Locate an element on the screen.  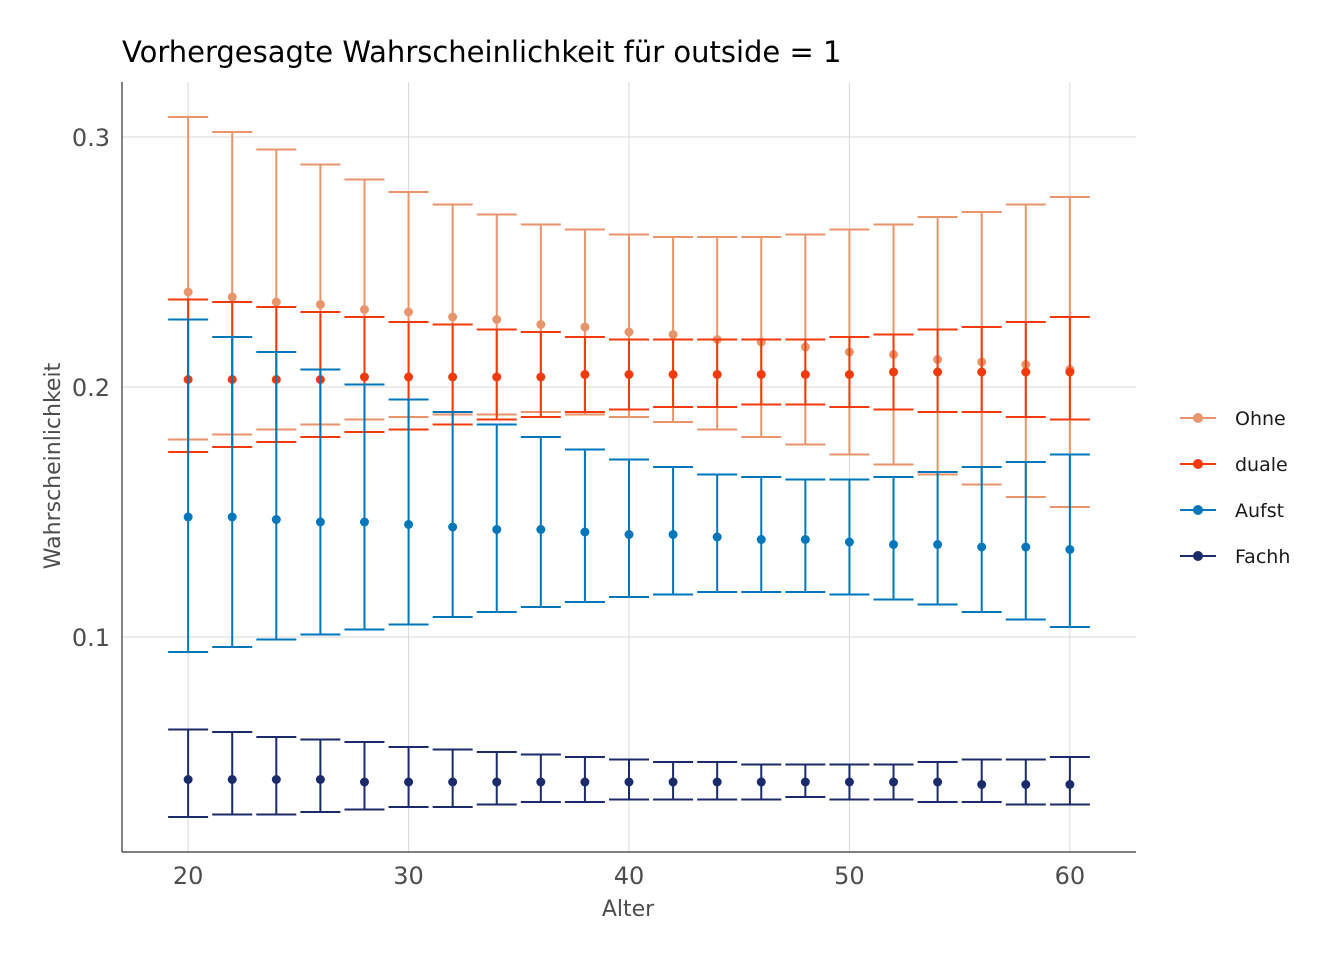
y-tick-label: 0.1 is located at coordinates (91, 638).